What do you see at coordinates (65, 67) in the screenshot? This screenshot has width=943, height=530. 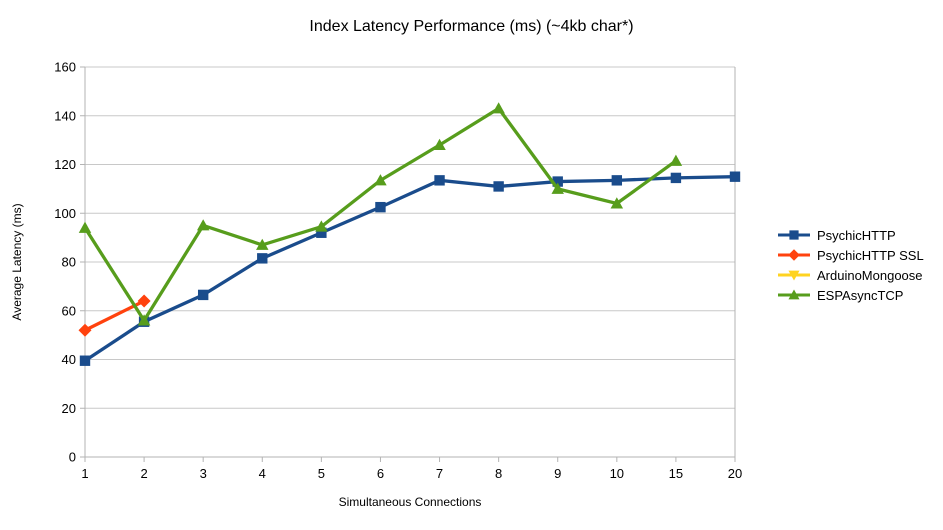 I see `y-tick-label: 160` at bounding box center [65, 67].